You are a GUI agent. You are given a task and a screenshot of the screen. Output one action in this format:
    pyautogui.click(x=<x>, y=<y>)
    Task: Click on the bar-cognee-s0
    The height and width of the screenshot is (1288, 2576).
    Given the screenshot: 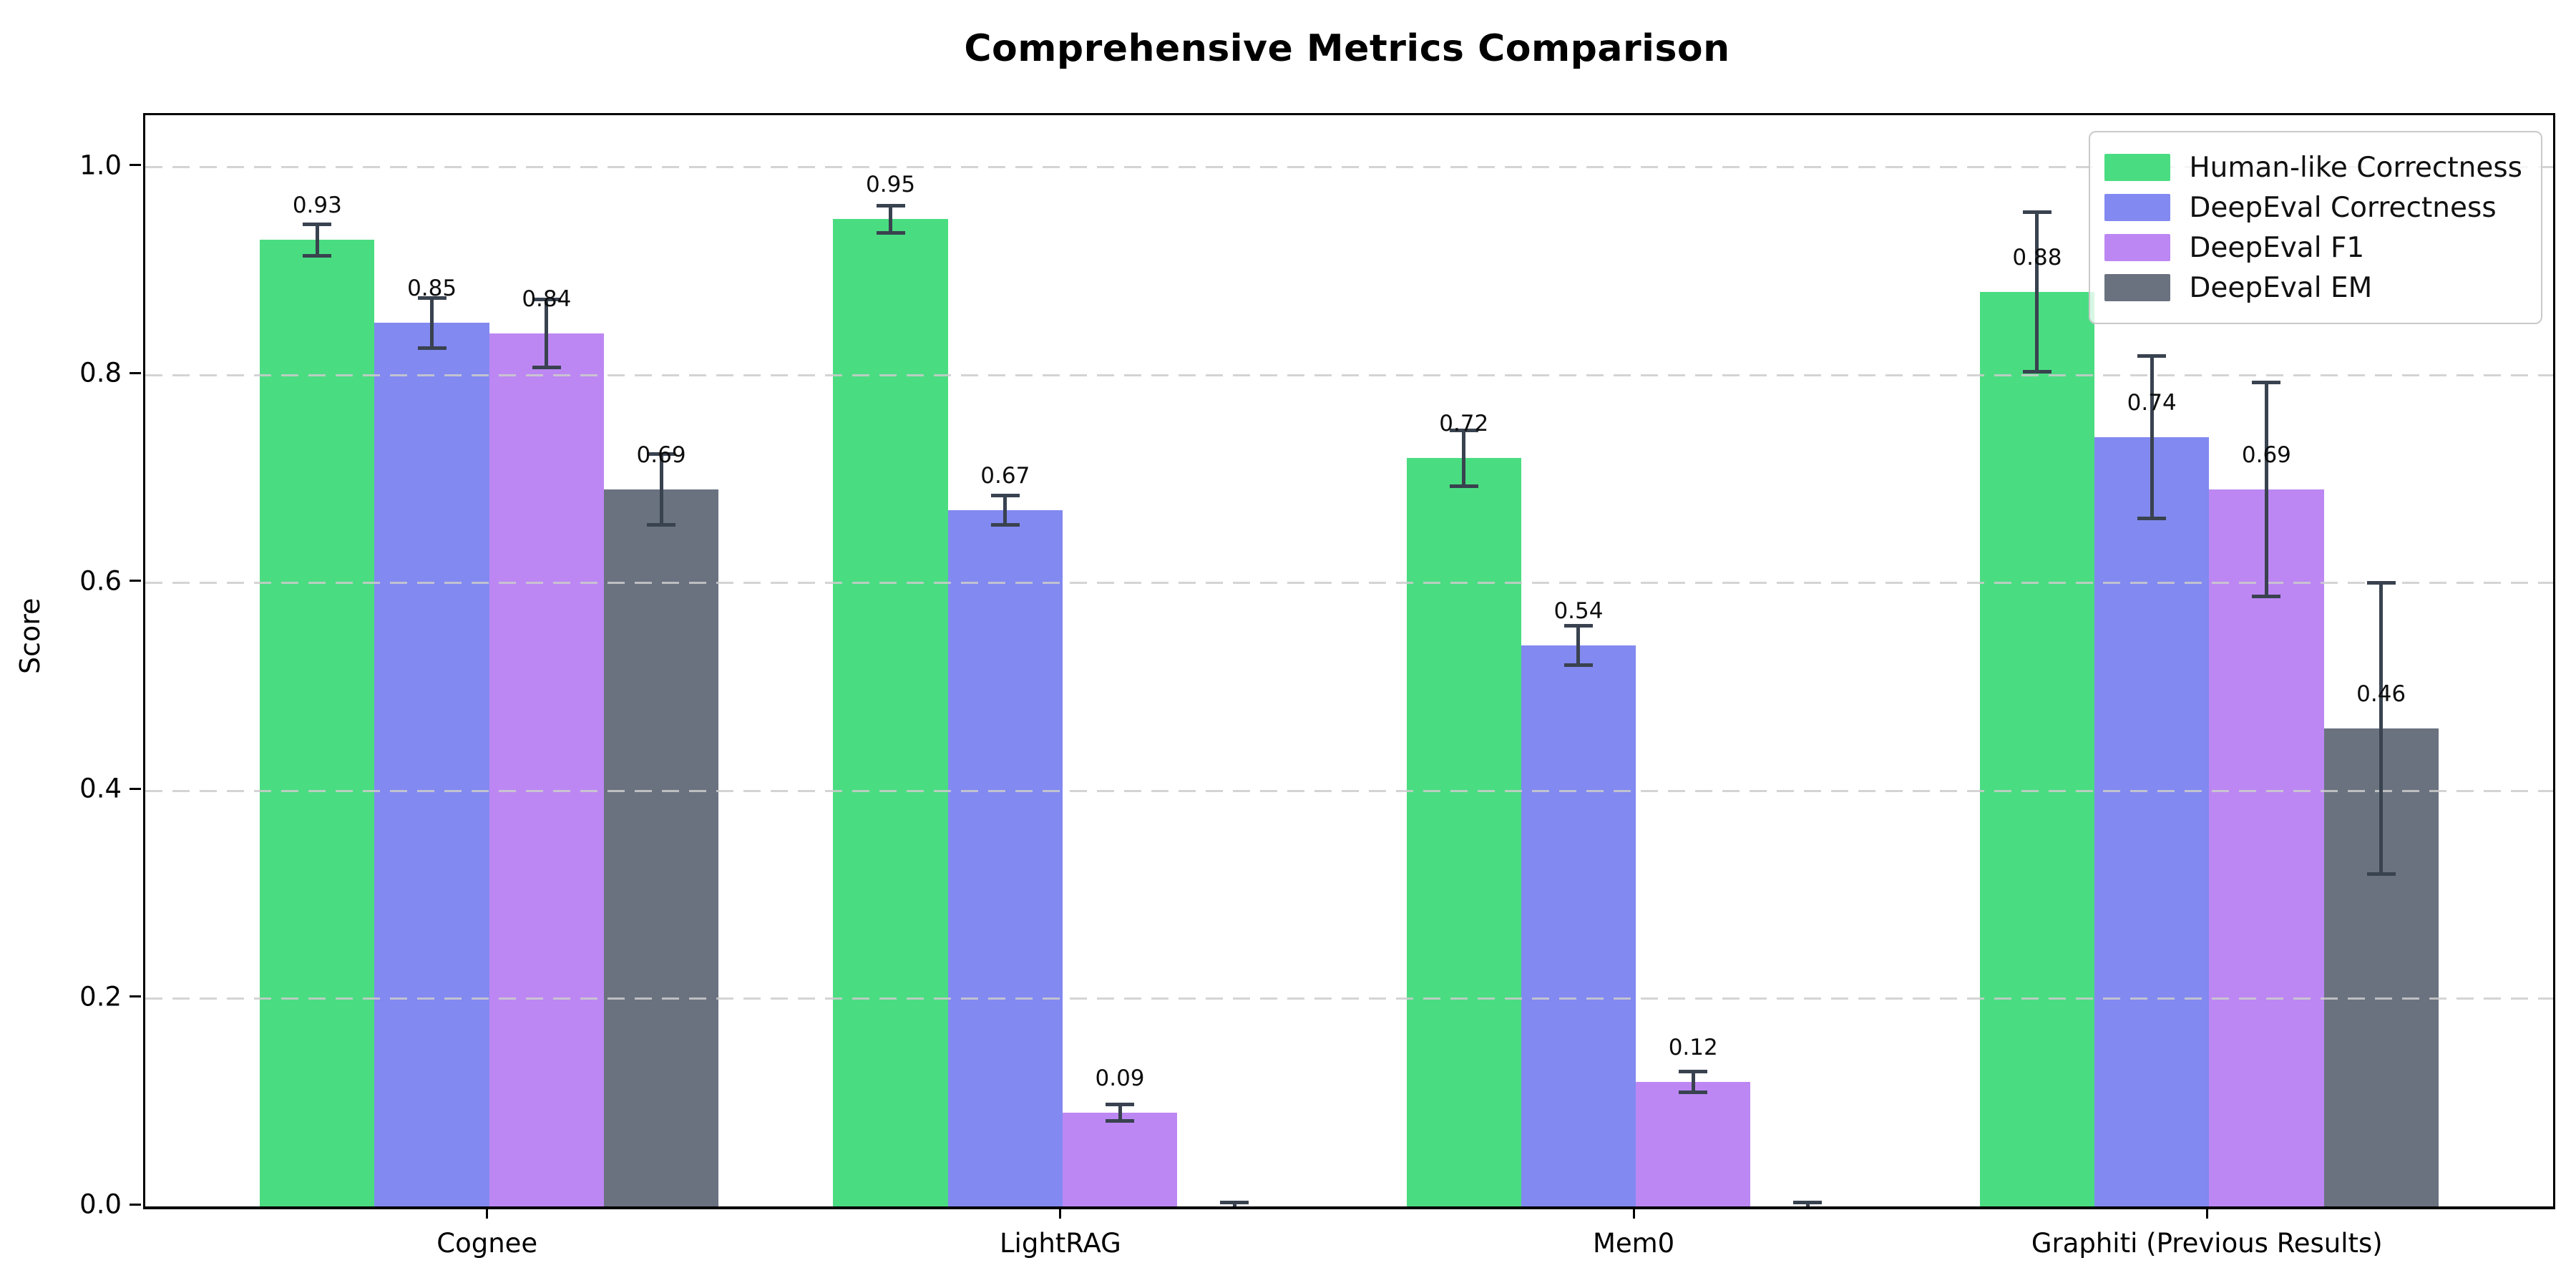 What is the action you would take?
    pyautogui.click(x=317, y=723)
    